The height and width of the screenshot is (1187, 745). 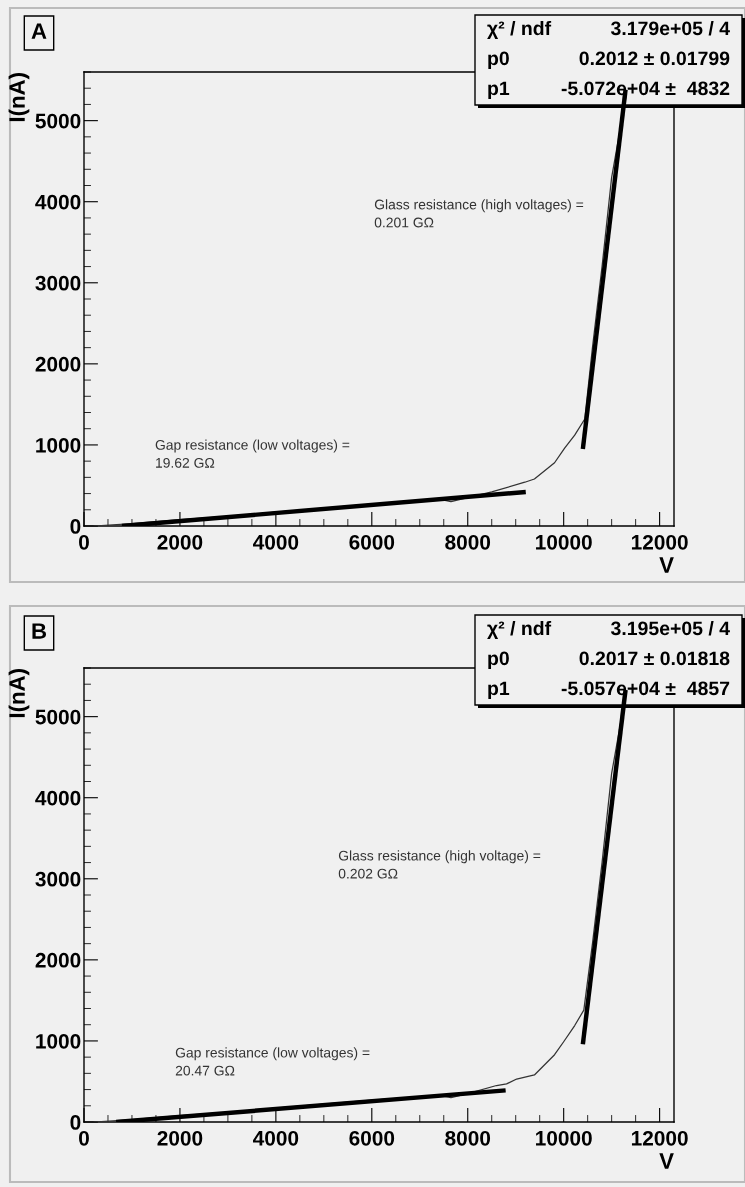 What do you see at coordinates (39, 631) in the screenshot?
I see `chart-title: B` at bounding box center [39, 631].